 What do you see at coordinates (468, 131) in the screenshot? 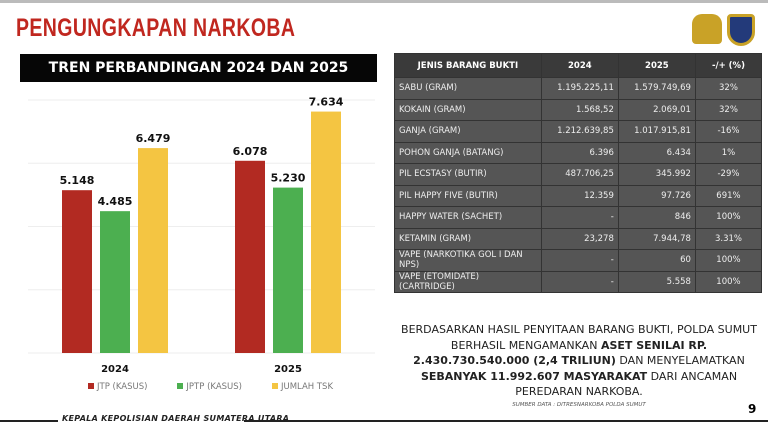
I see `table-cell: GANJA (GRAM)` at bounding box center [468, 131].